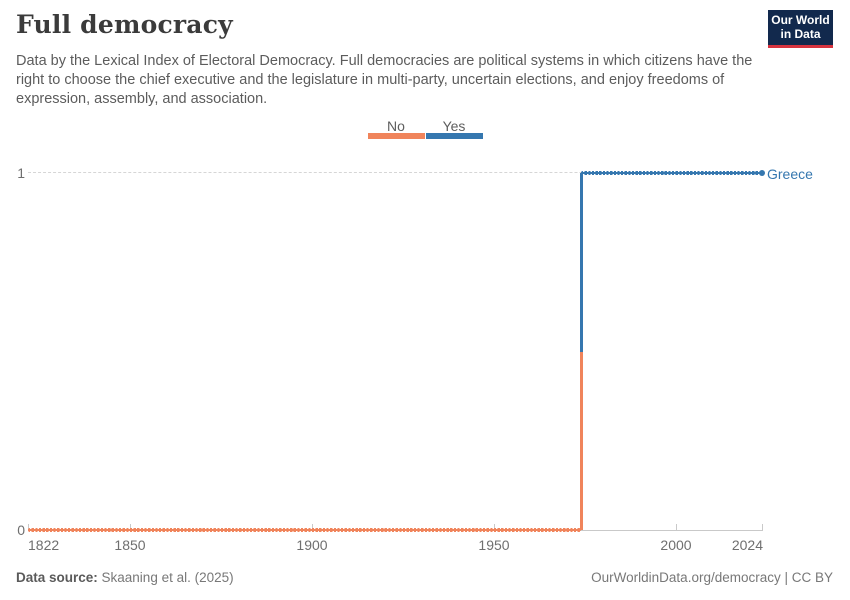 The height and width of the screenshot is (600, 850). I want to click on x-axis-label-2000: 2000, so click(676, 545).